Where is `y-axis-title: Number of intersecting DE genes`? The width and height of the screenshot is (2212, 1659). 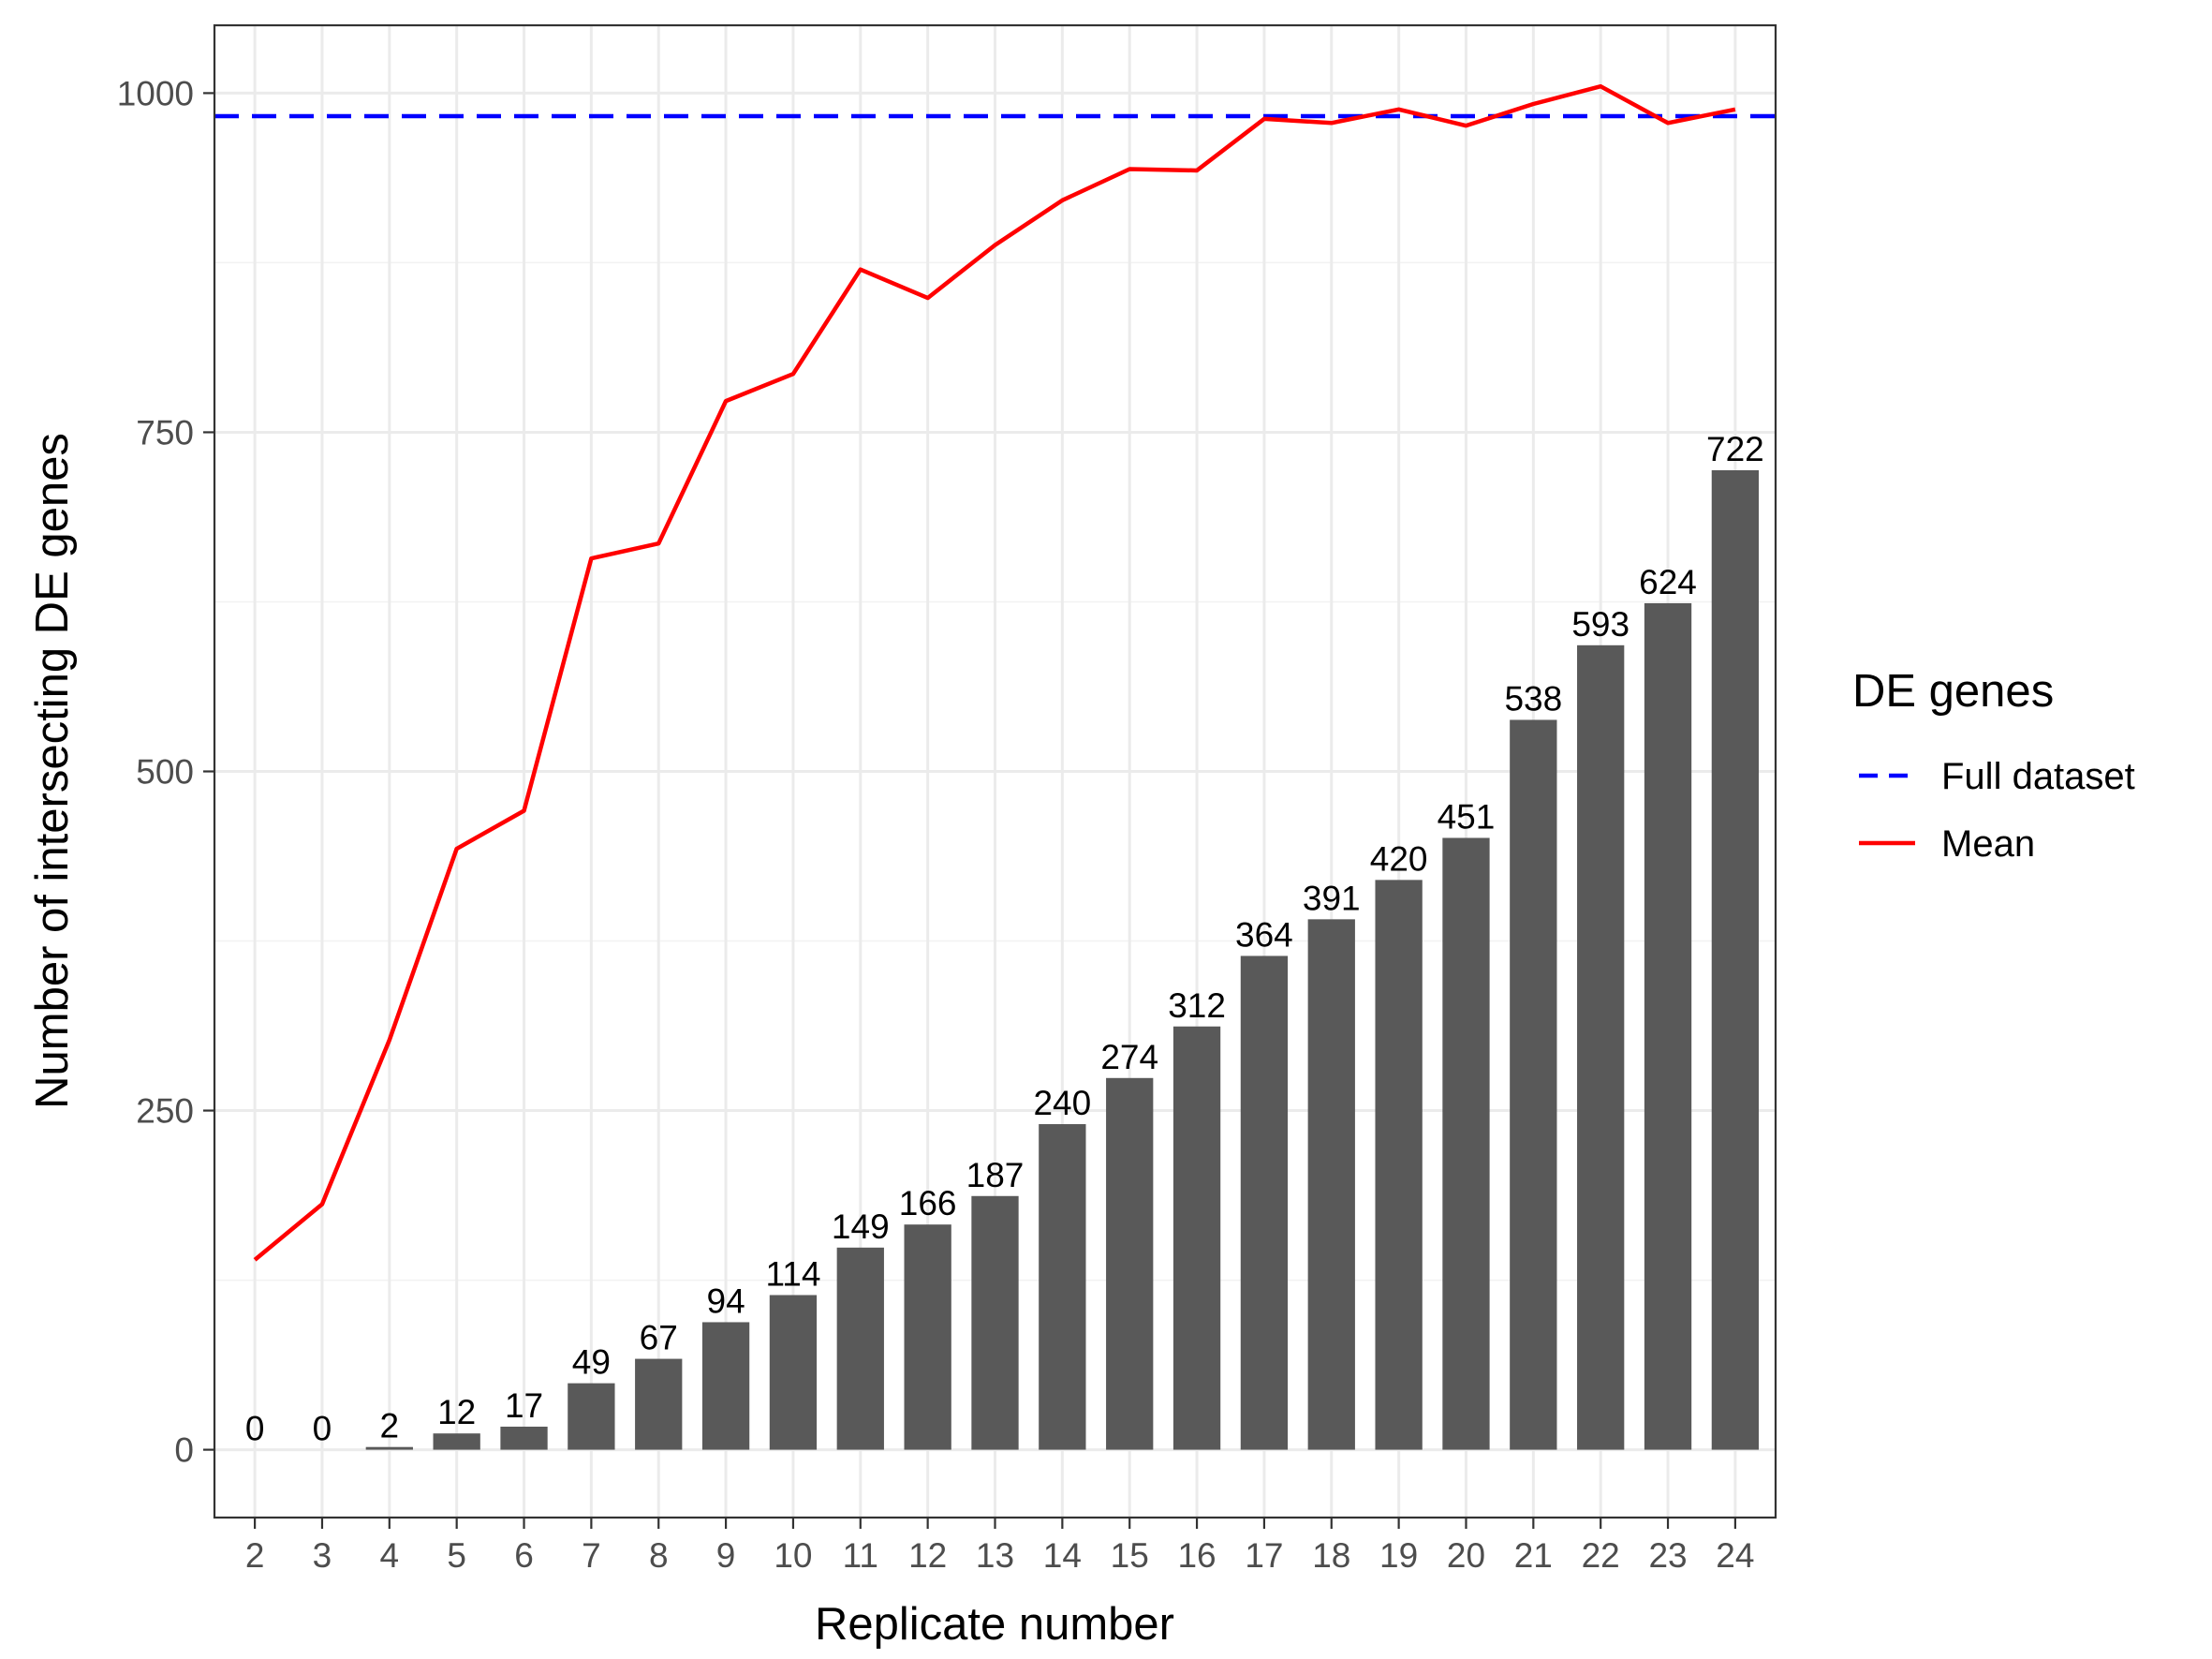 y-axis-title: Number of intersecting DE genes is located at coordinates (52, 771).